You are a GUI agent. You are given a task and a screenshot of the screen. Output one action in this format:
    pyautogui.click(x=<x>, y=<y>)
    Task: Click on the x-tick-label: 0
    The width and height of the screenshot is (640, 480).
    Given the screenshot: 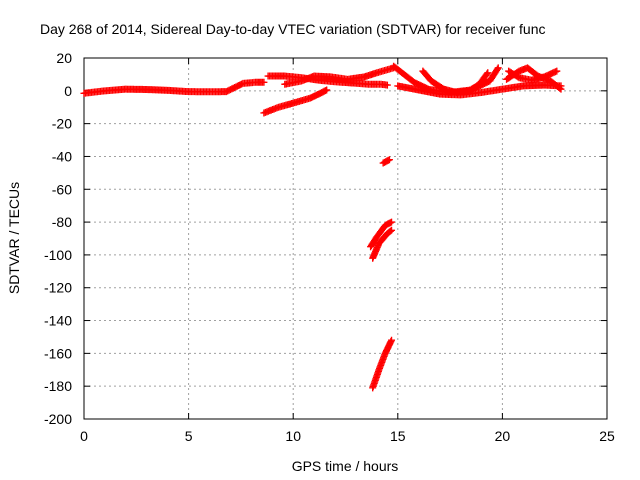 What is the action you would take?
    pyautogui.click(x=84, y=436)
    